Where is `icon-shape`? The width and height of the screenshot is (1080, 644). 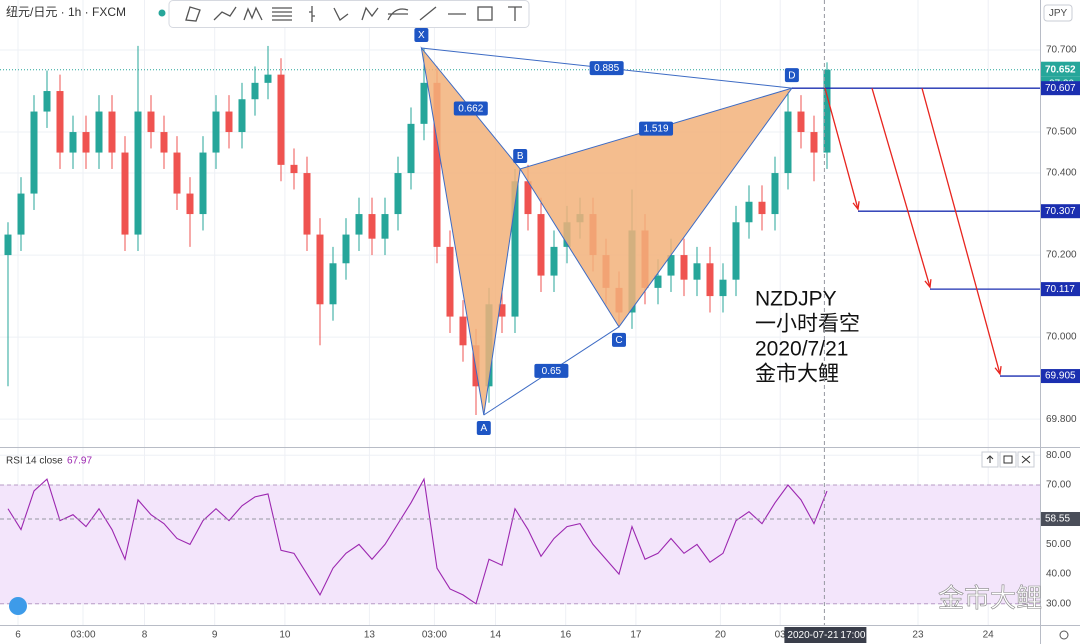
icon-shape is located at coordinates (193, 14).